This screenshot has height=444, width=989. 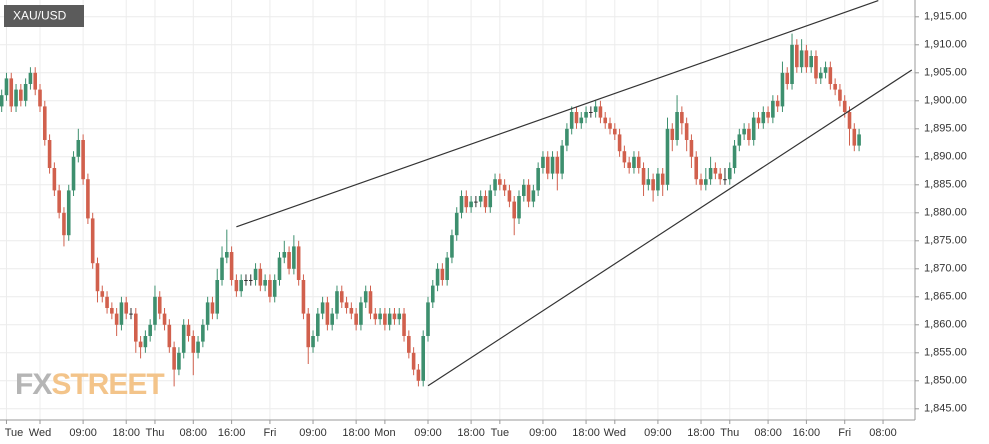 I want to click on y-tick-label: 1,890.00, so click(x=945, y=157).